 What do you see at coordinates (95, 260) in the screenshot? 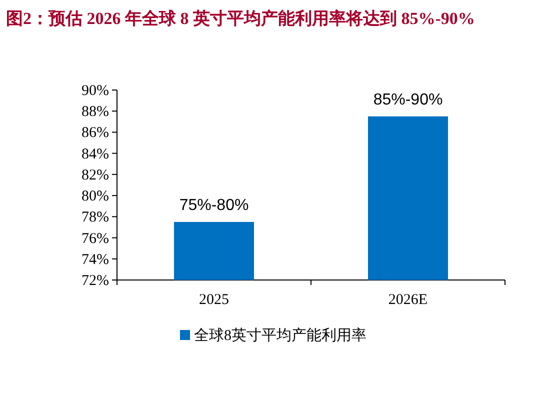
I see `y-tick-label: 74%` at bounding box center [95, 260].